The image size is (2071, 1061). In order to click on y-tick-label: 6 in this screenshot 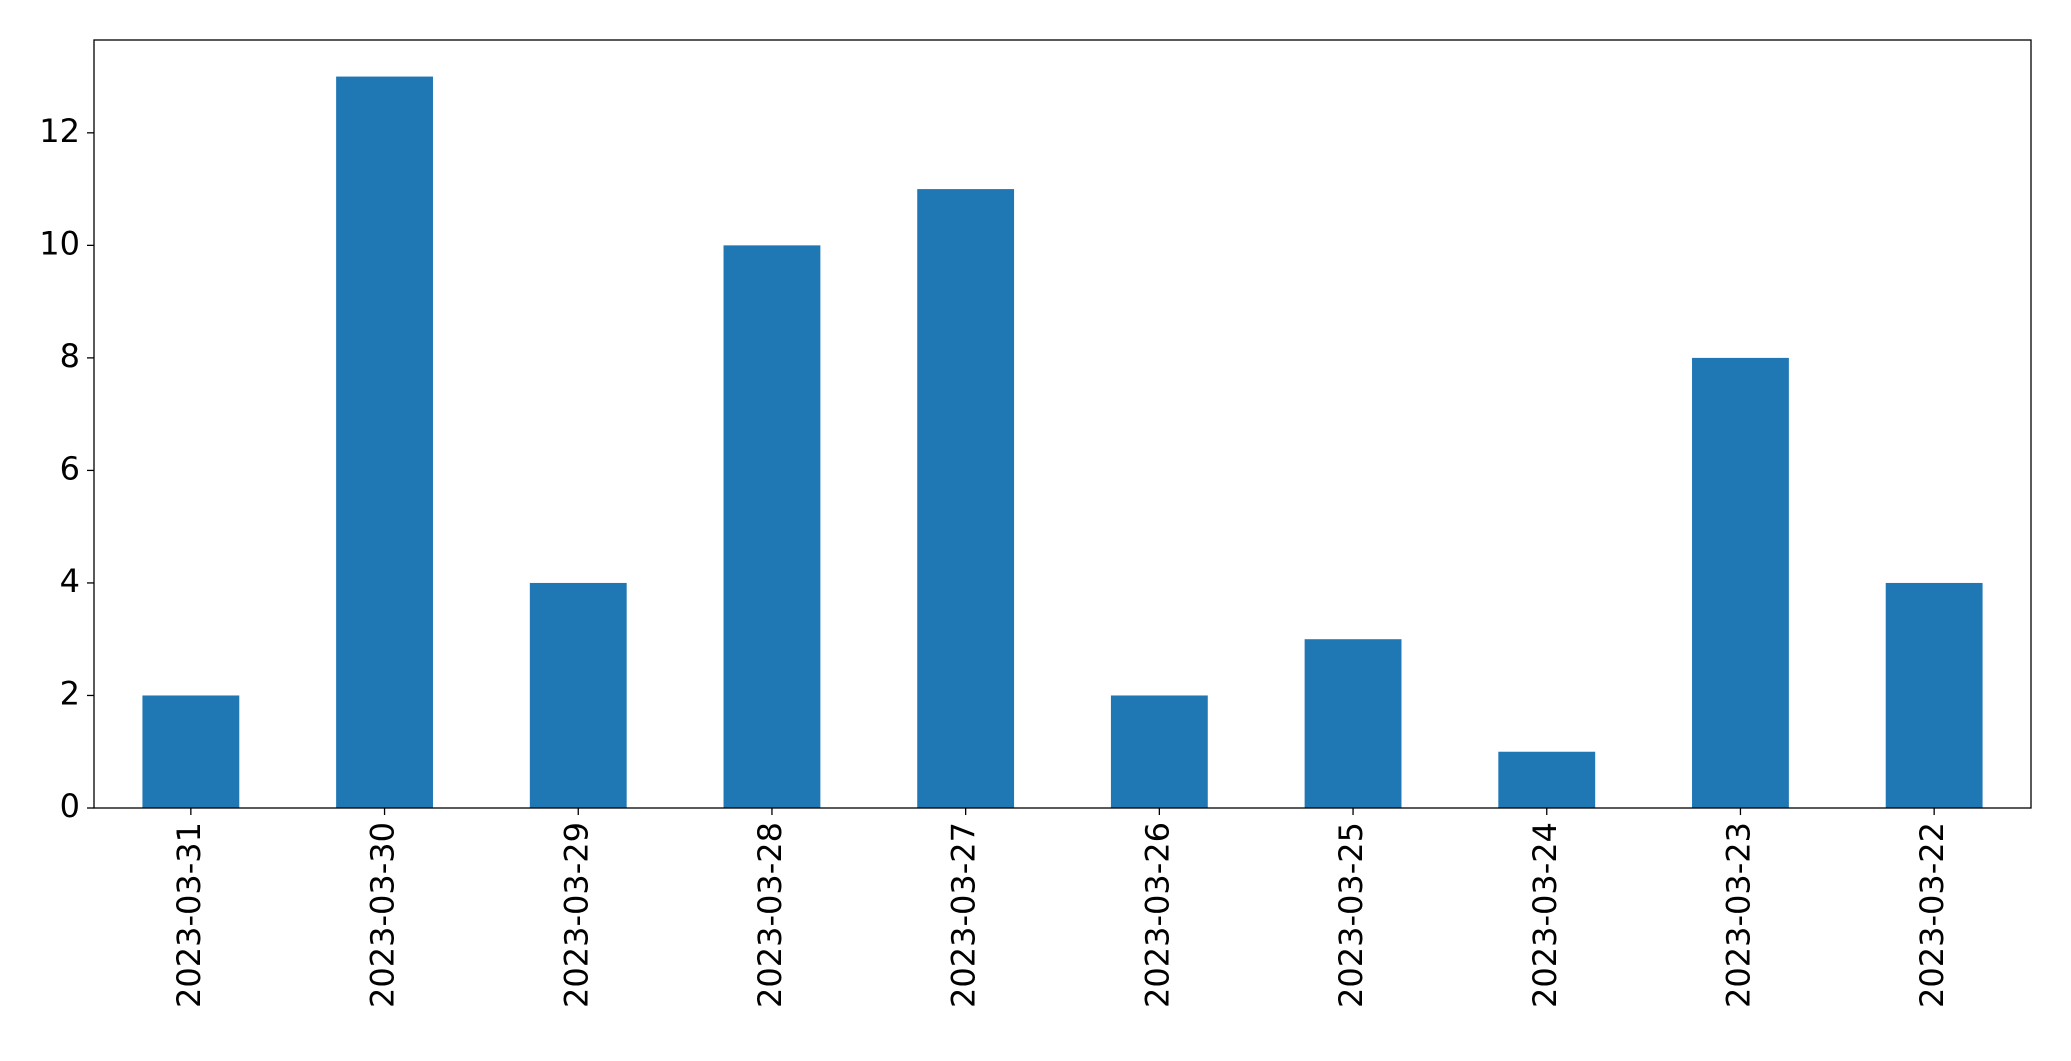, I will do `click(70, 468)`.